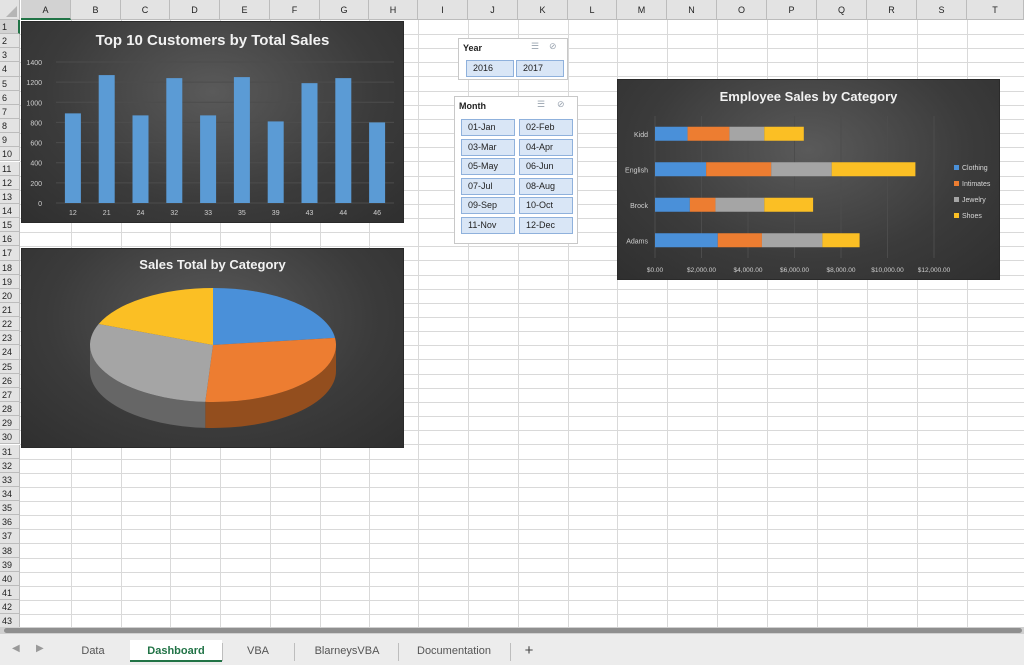  Describe the element at coordinates (10, 620) in the screenshot. I see `row-header-43: 43` at that location.